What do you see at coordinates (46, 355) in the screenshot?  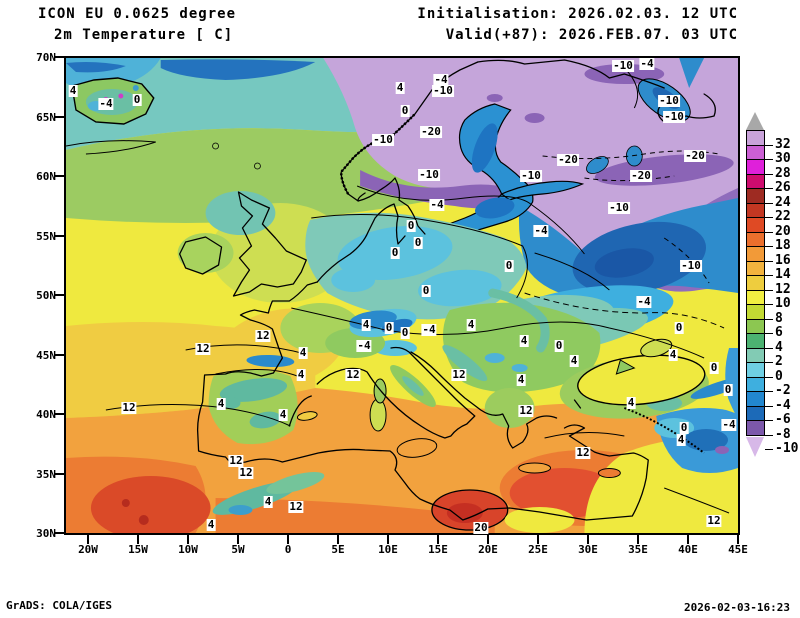 I see `lat-tick-label: 45N` at bounding box center [46, 355].